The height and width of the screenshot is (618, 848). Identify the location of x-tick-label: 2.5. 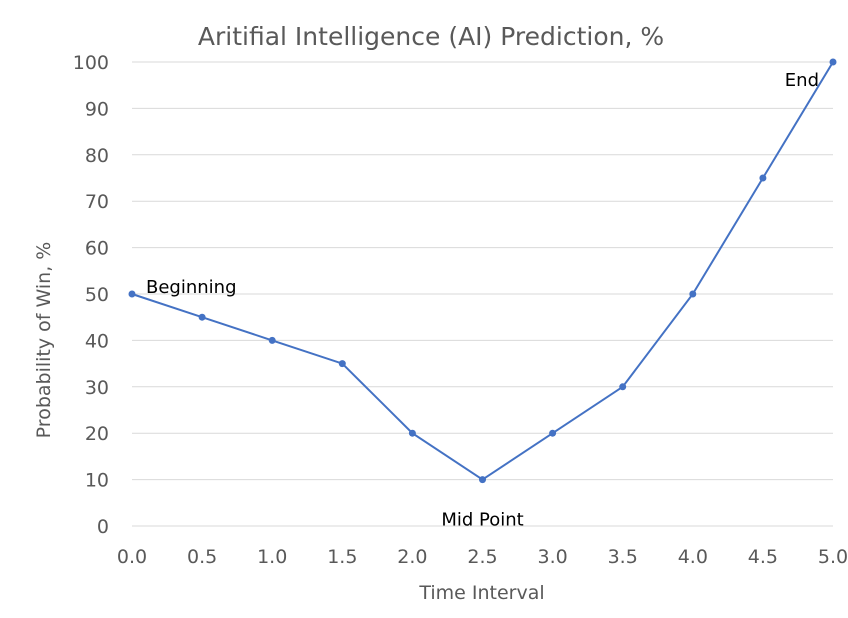
(482, 557).